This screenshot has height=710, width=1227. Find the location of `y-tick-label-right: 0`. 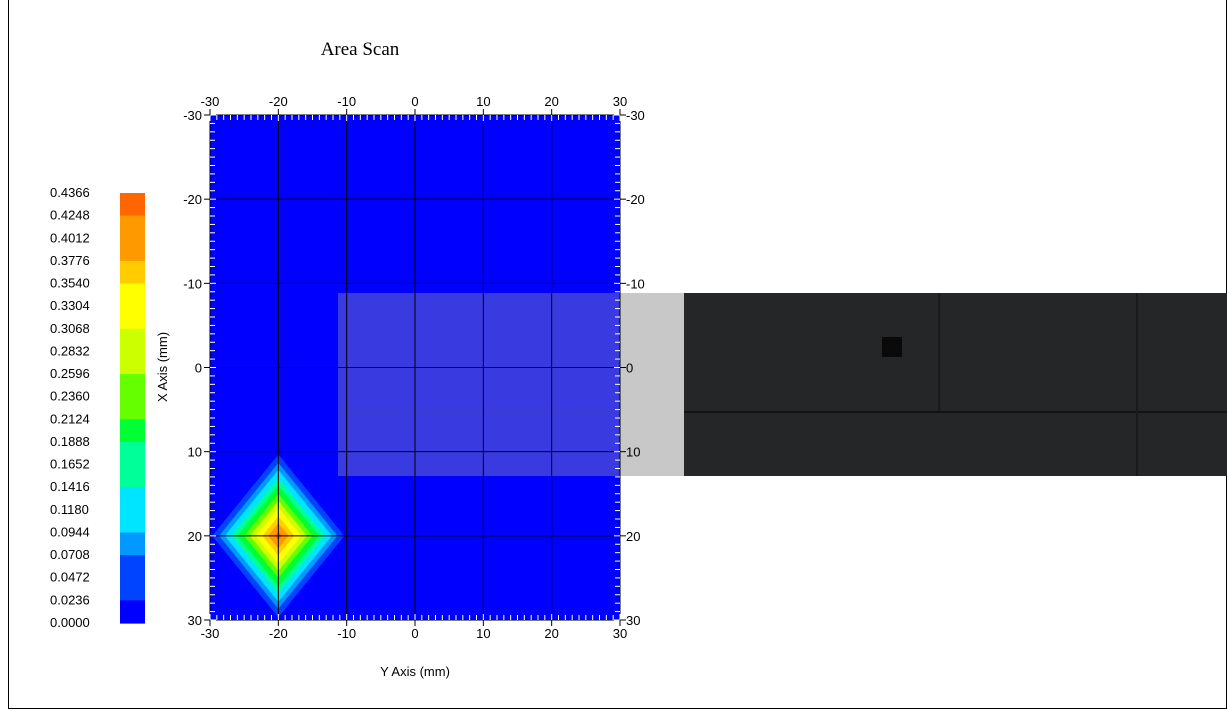

y-tick-label-right: 0 is located at coordinates (629, 368).